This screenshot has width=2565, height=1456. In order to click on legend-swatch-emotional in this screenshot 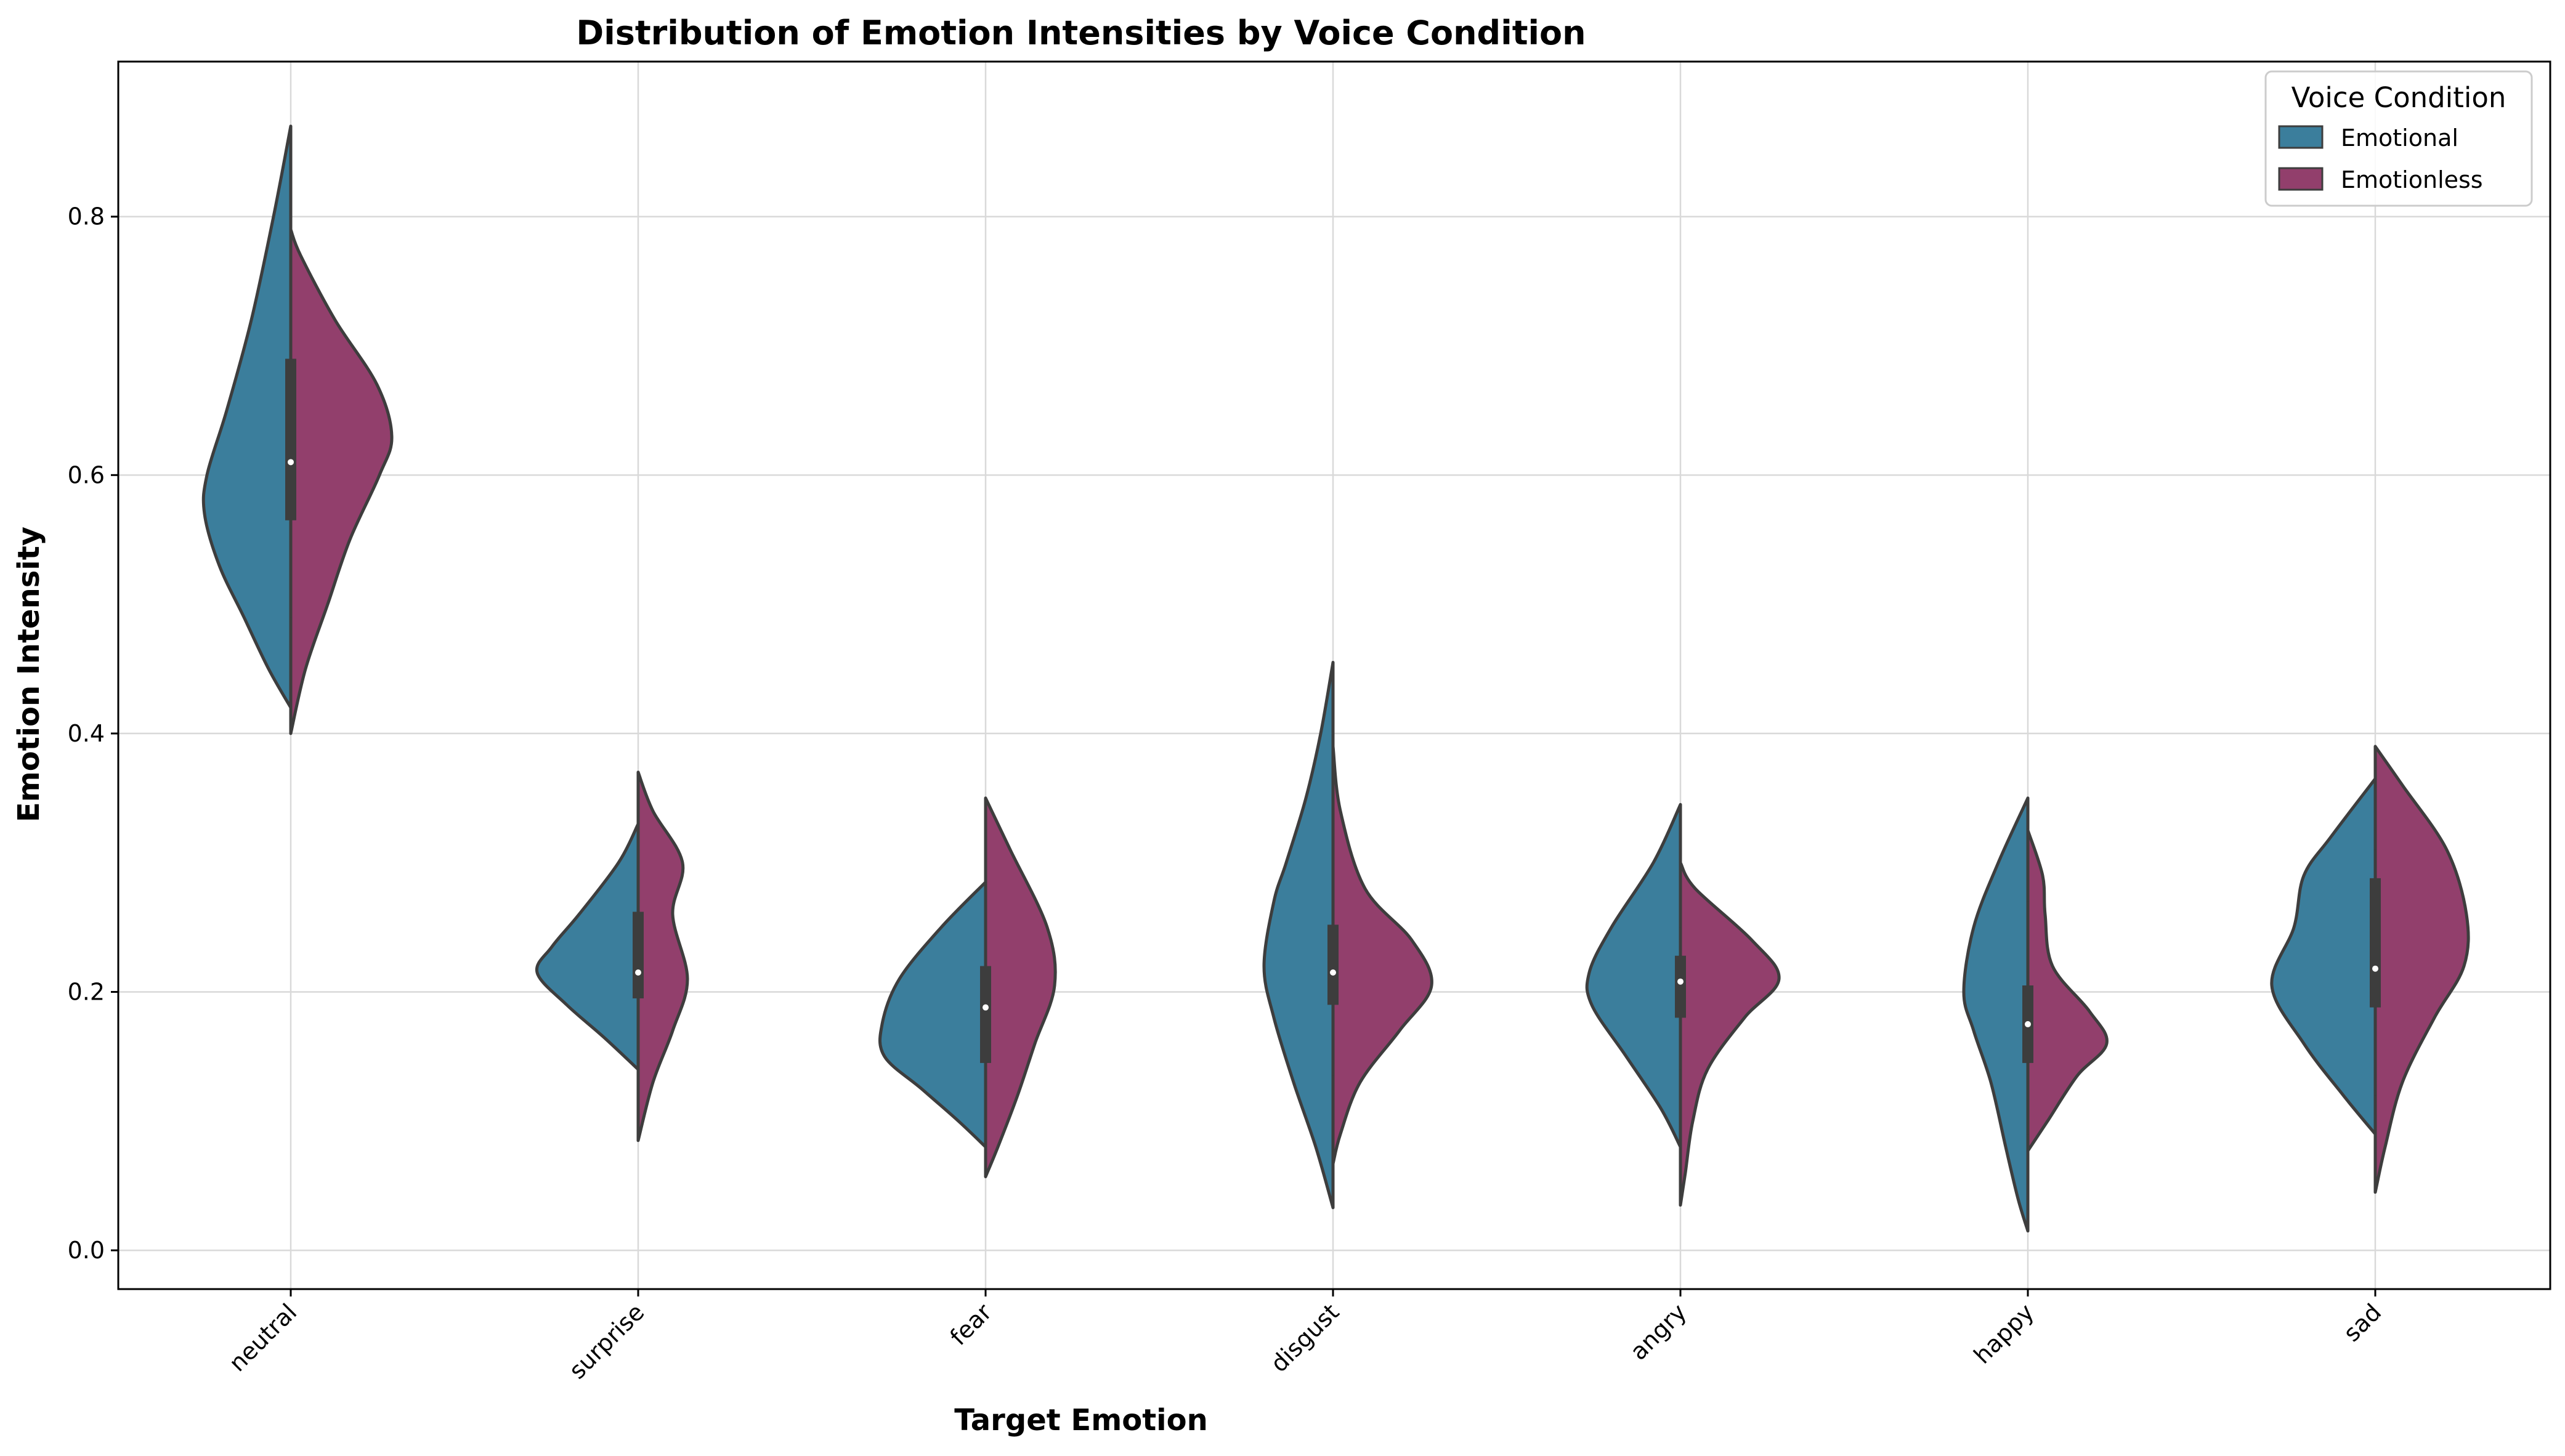, I will do `click(2301, 137)`.